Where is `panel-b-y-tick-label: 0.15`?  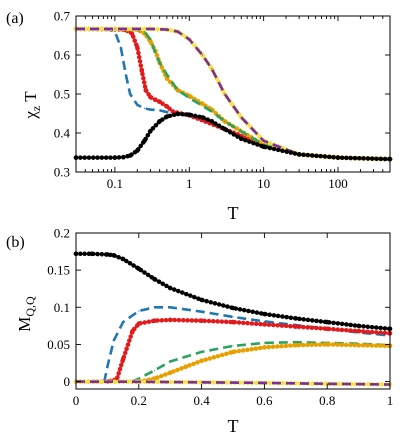 panel-b-y-tick-label: 0.15 is located at coordinates (58, 270).